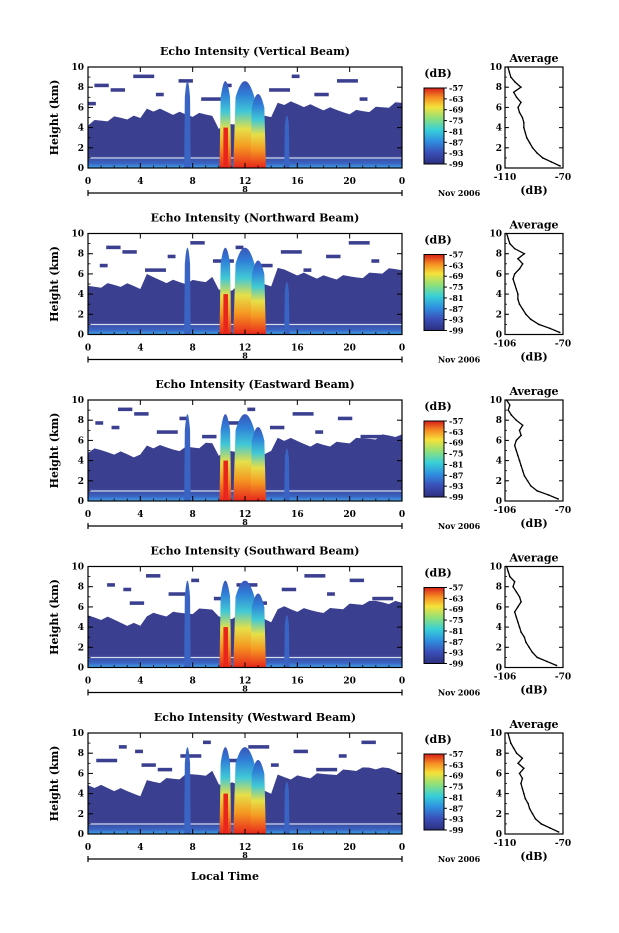 The width and height of the screenshot is (619, 933). Describe the element at coordinates (505, 844) in the screenshot. I see `profile-x-tick-label: -110` at that location.